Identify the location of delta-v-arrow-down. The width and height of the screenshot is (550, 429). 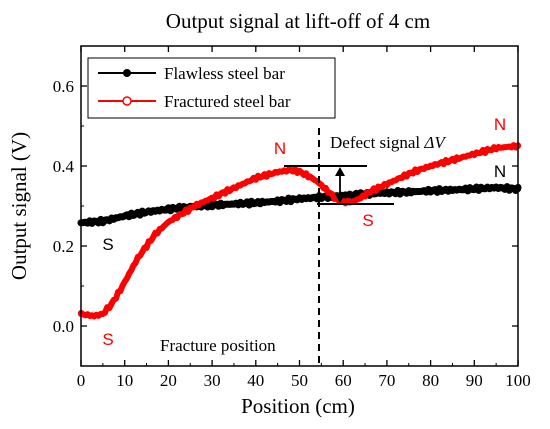
(340, 198).